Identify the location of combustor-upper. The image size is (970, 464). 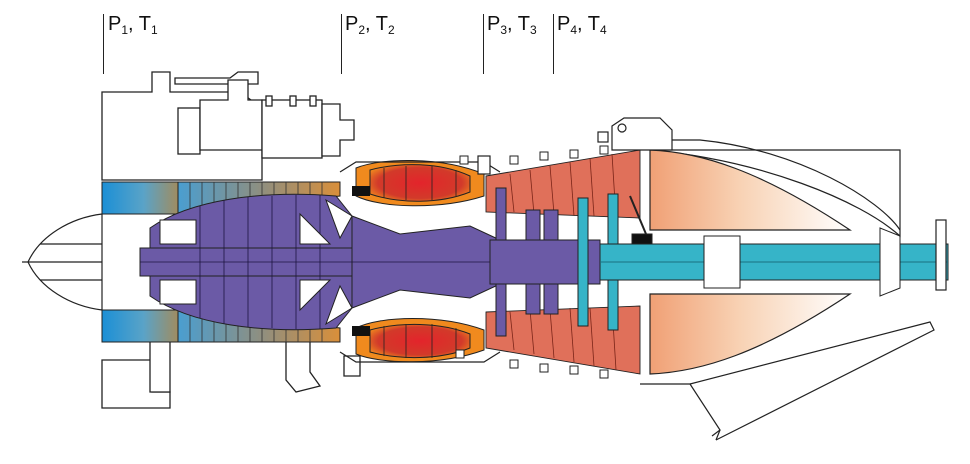
(418, 183).